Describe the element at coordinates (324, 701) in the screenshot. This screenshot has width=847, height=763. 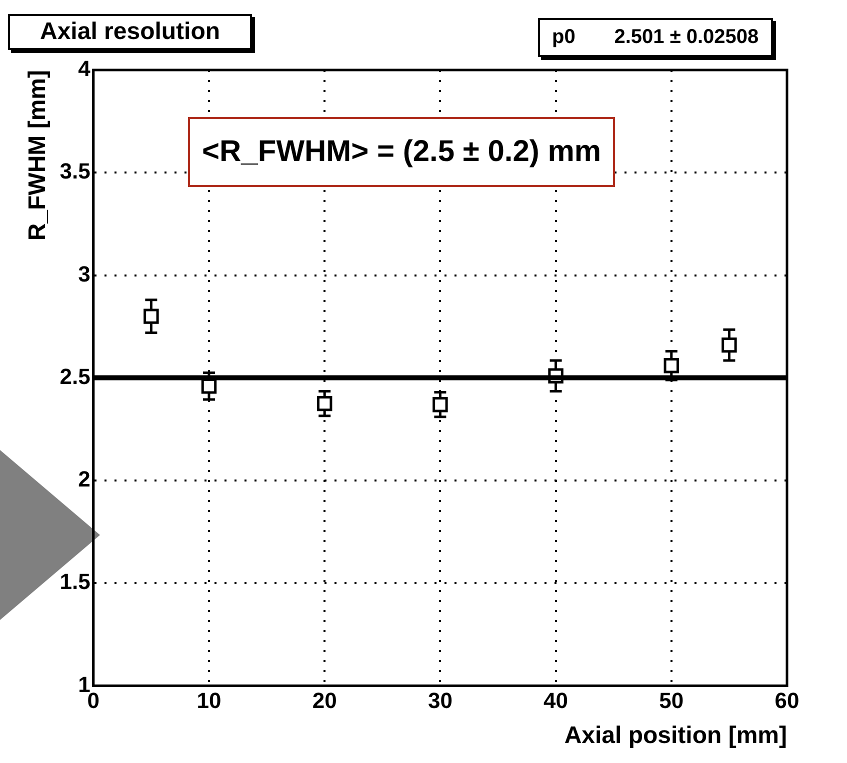
I see `x-tick-label: 20` at that location.